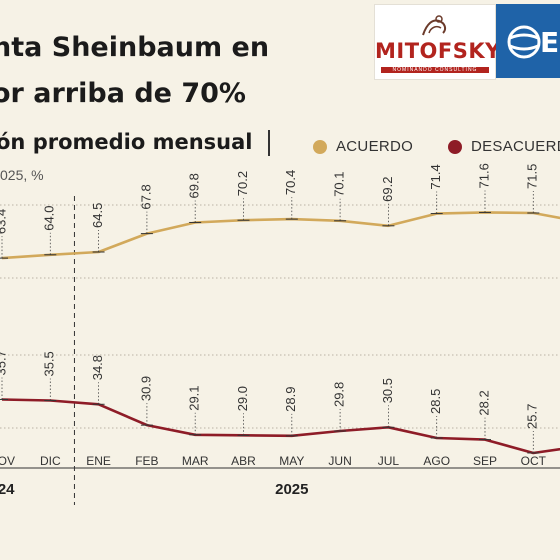  Describe the element at coordinates (194, 185) in the screenshot. I see `value-label-acuerdo-4: 69.8` at that location.